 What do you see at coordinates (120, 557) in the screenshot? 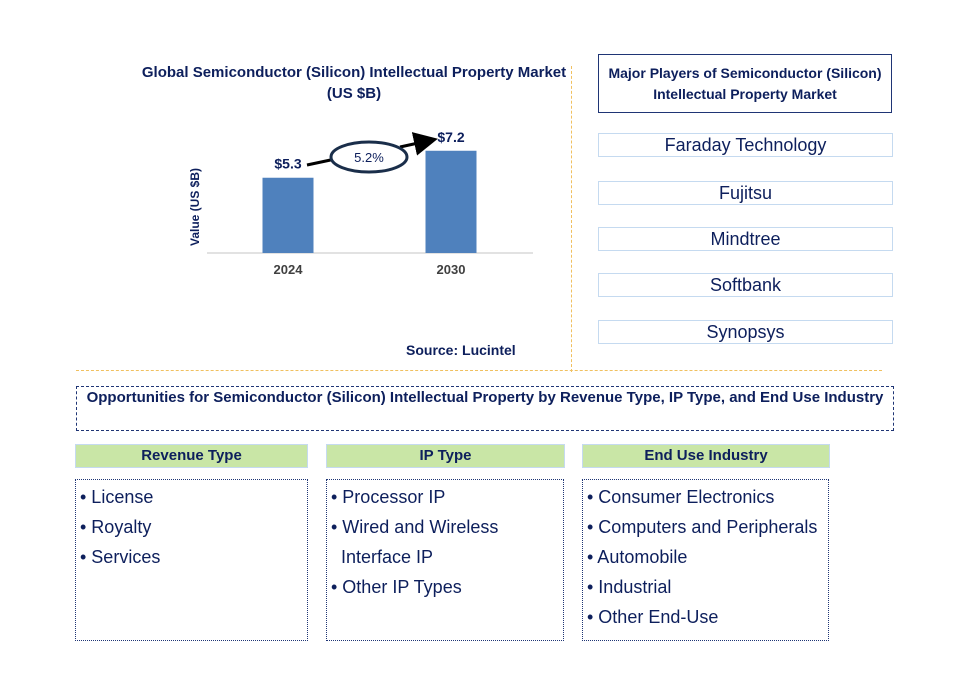
I see `list-item: • Services` at bounding box center [120, 557].